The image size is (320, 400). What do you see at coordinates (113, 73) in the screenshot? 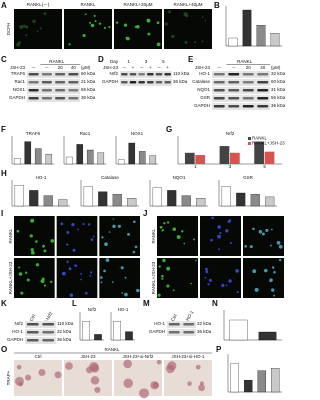
I see `protein-label: Nrf2` at bounding box center [113, 73].